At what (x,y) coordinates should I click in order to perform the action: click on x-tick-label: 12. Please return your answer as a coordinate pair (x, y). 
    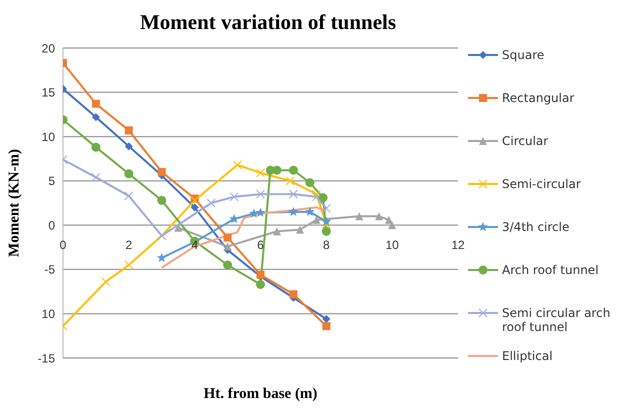
    Looking at the image, I should click on (458, 245).